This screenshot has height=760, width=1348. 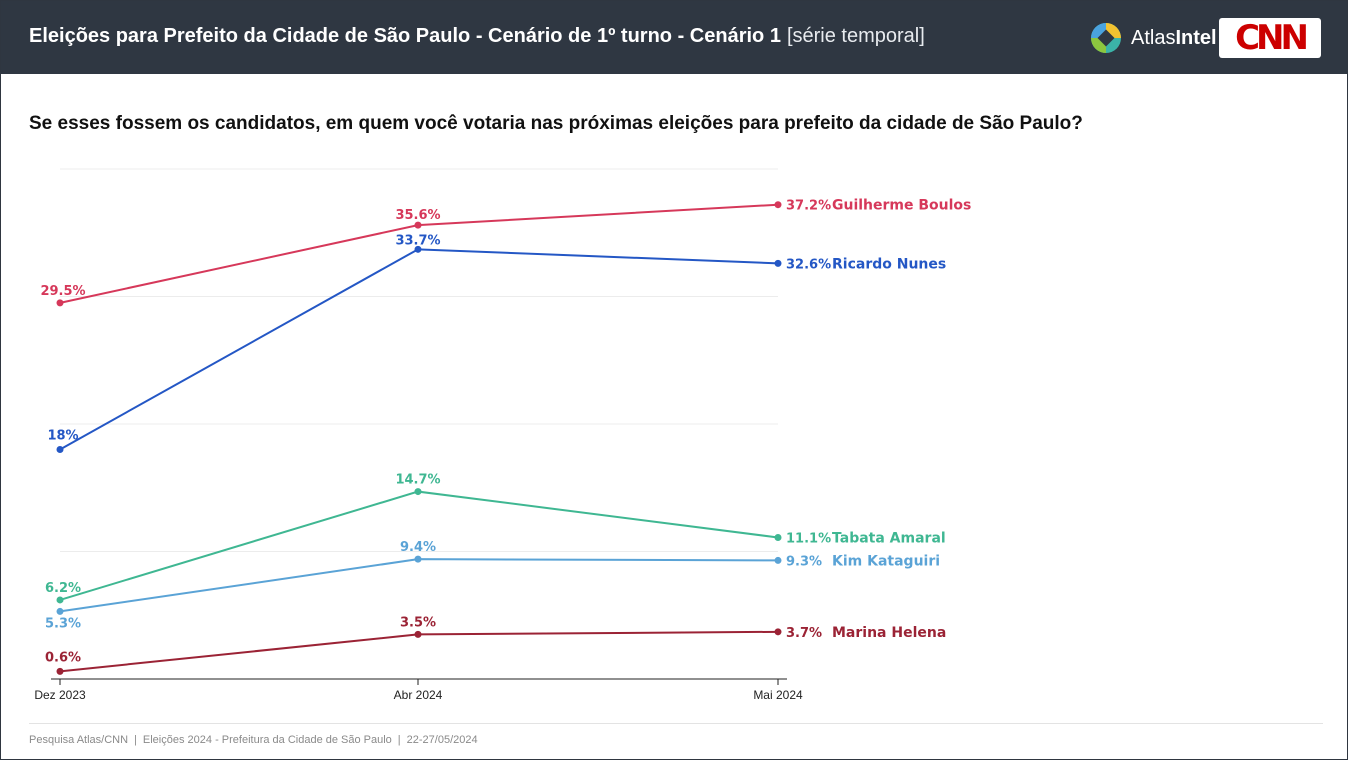 What do you see at coordinates (901, 206) in the screenshot?
I see `series-name-label: Guilherme Boulos` at bounding box center [901, 206].